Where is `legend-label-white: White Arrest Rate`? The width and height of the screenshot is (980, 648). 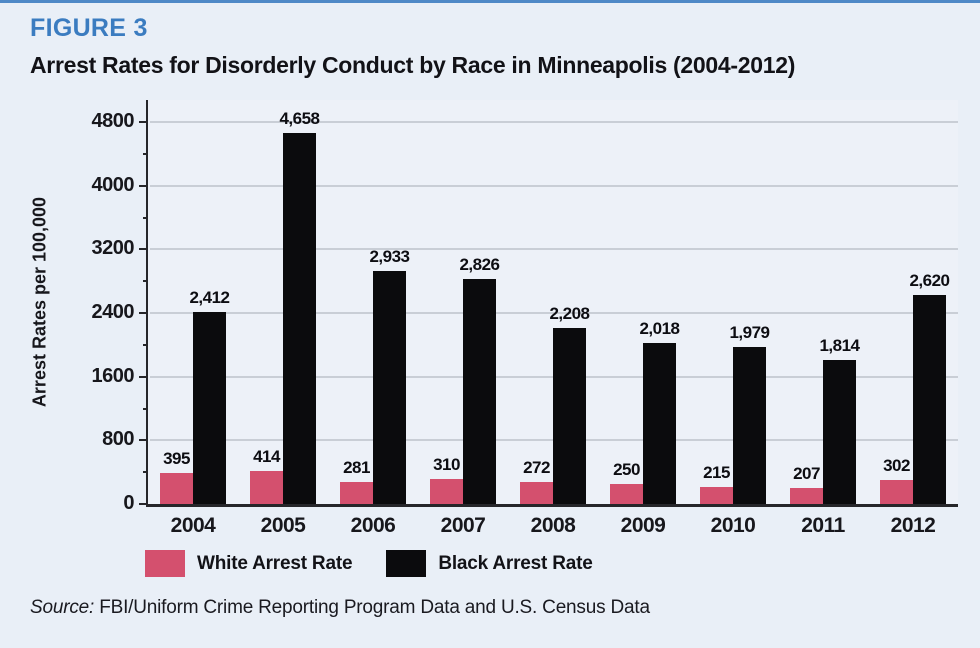 legend-label-white: White Arrest Rate is located at coordinates (275, 563).